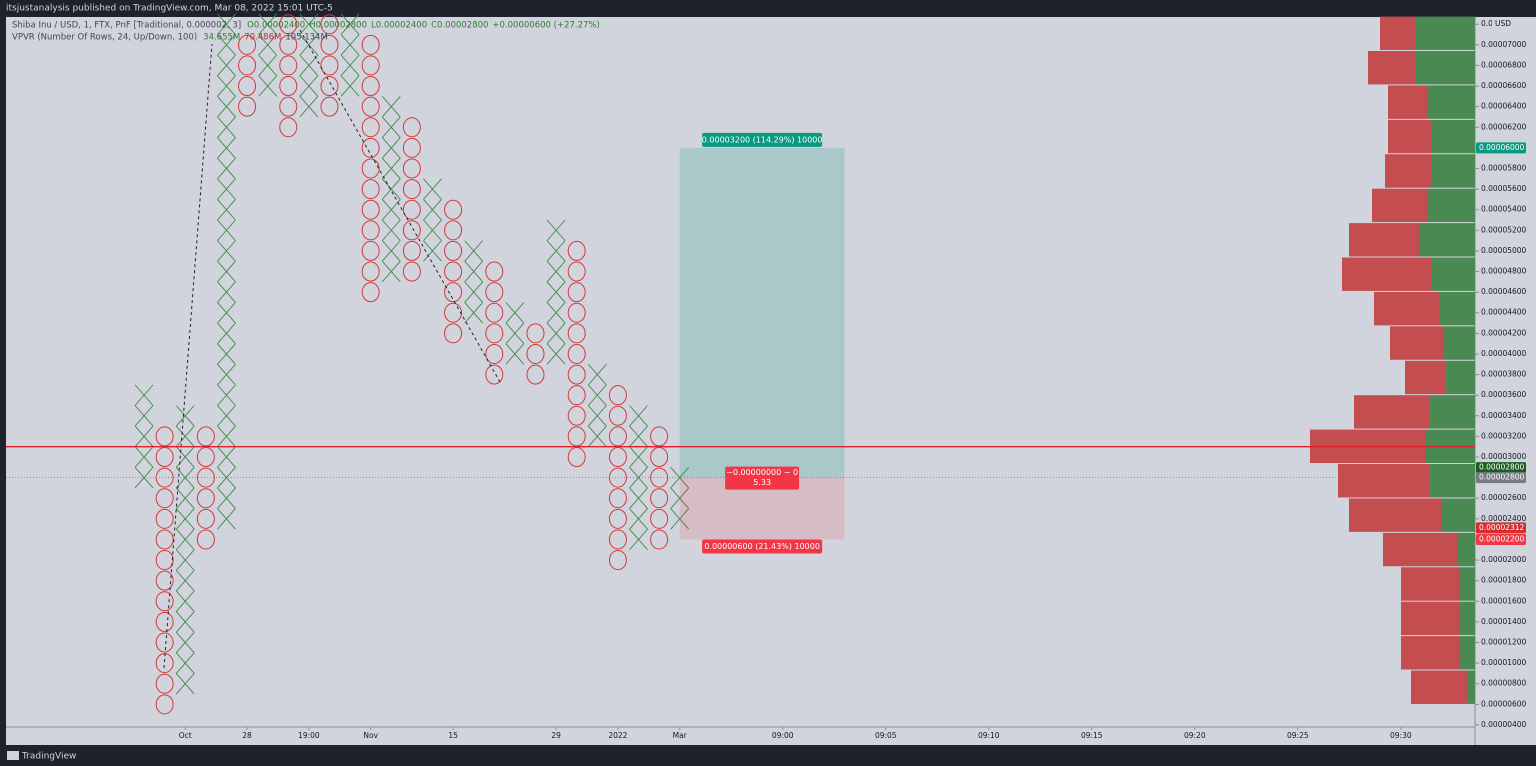  I want to click on y-tick-label: 0.00003200, so click(1504, 435).